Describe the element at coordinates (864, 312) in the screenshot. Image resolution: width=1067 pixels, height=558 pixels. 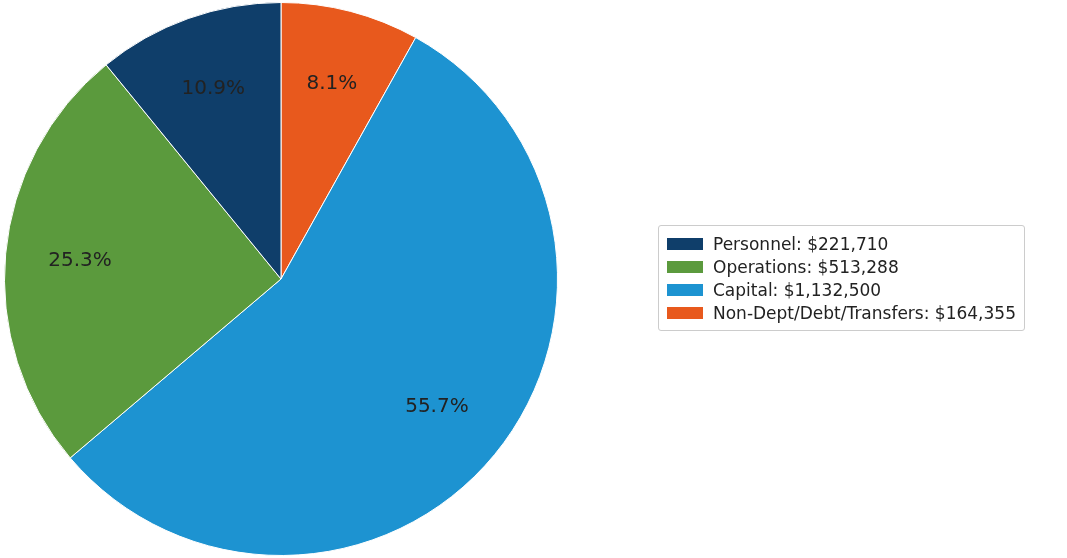
I see `legend-label: Non-Dept/Debt/Transfers: $164,355` at that location.